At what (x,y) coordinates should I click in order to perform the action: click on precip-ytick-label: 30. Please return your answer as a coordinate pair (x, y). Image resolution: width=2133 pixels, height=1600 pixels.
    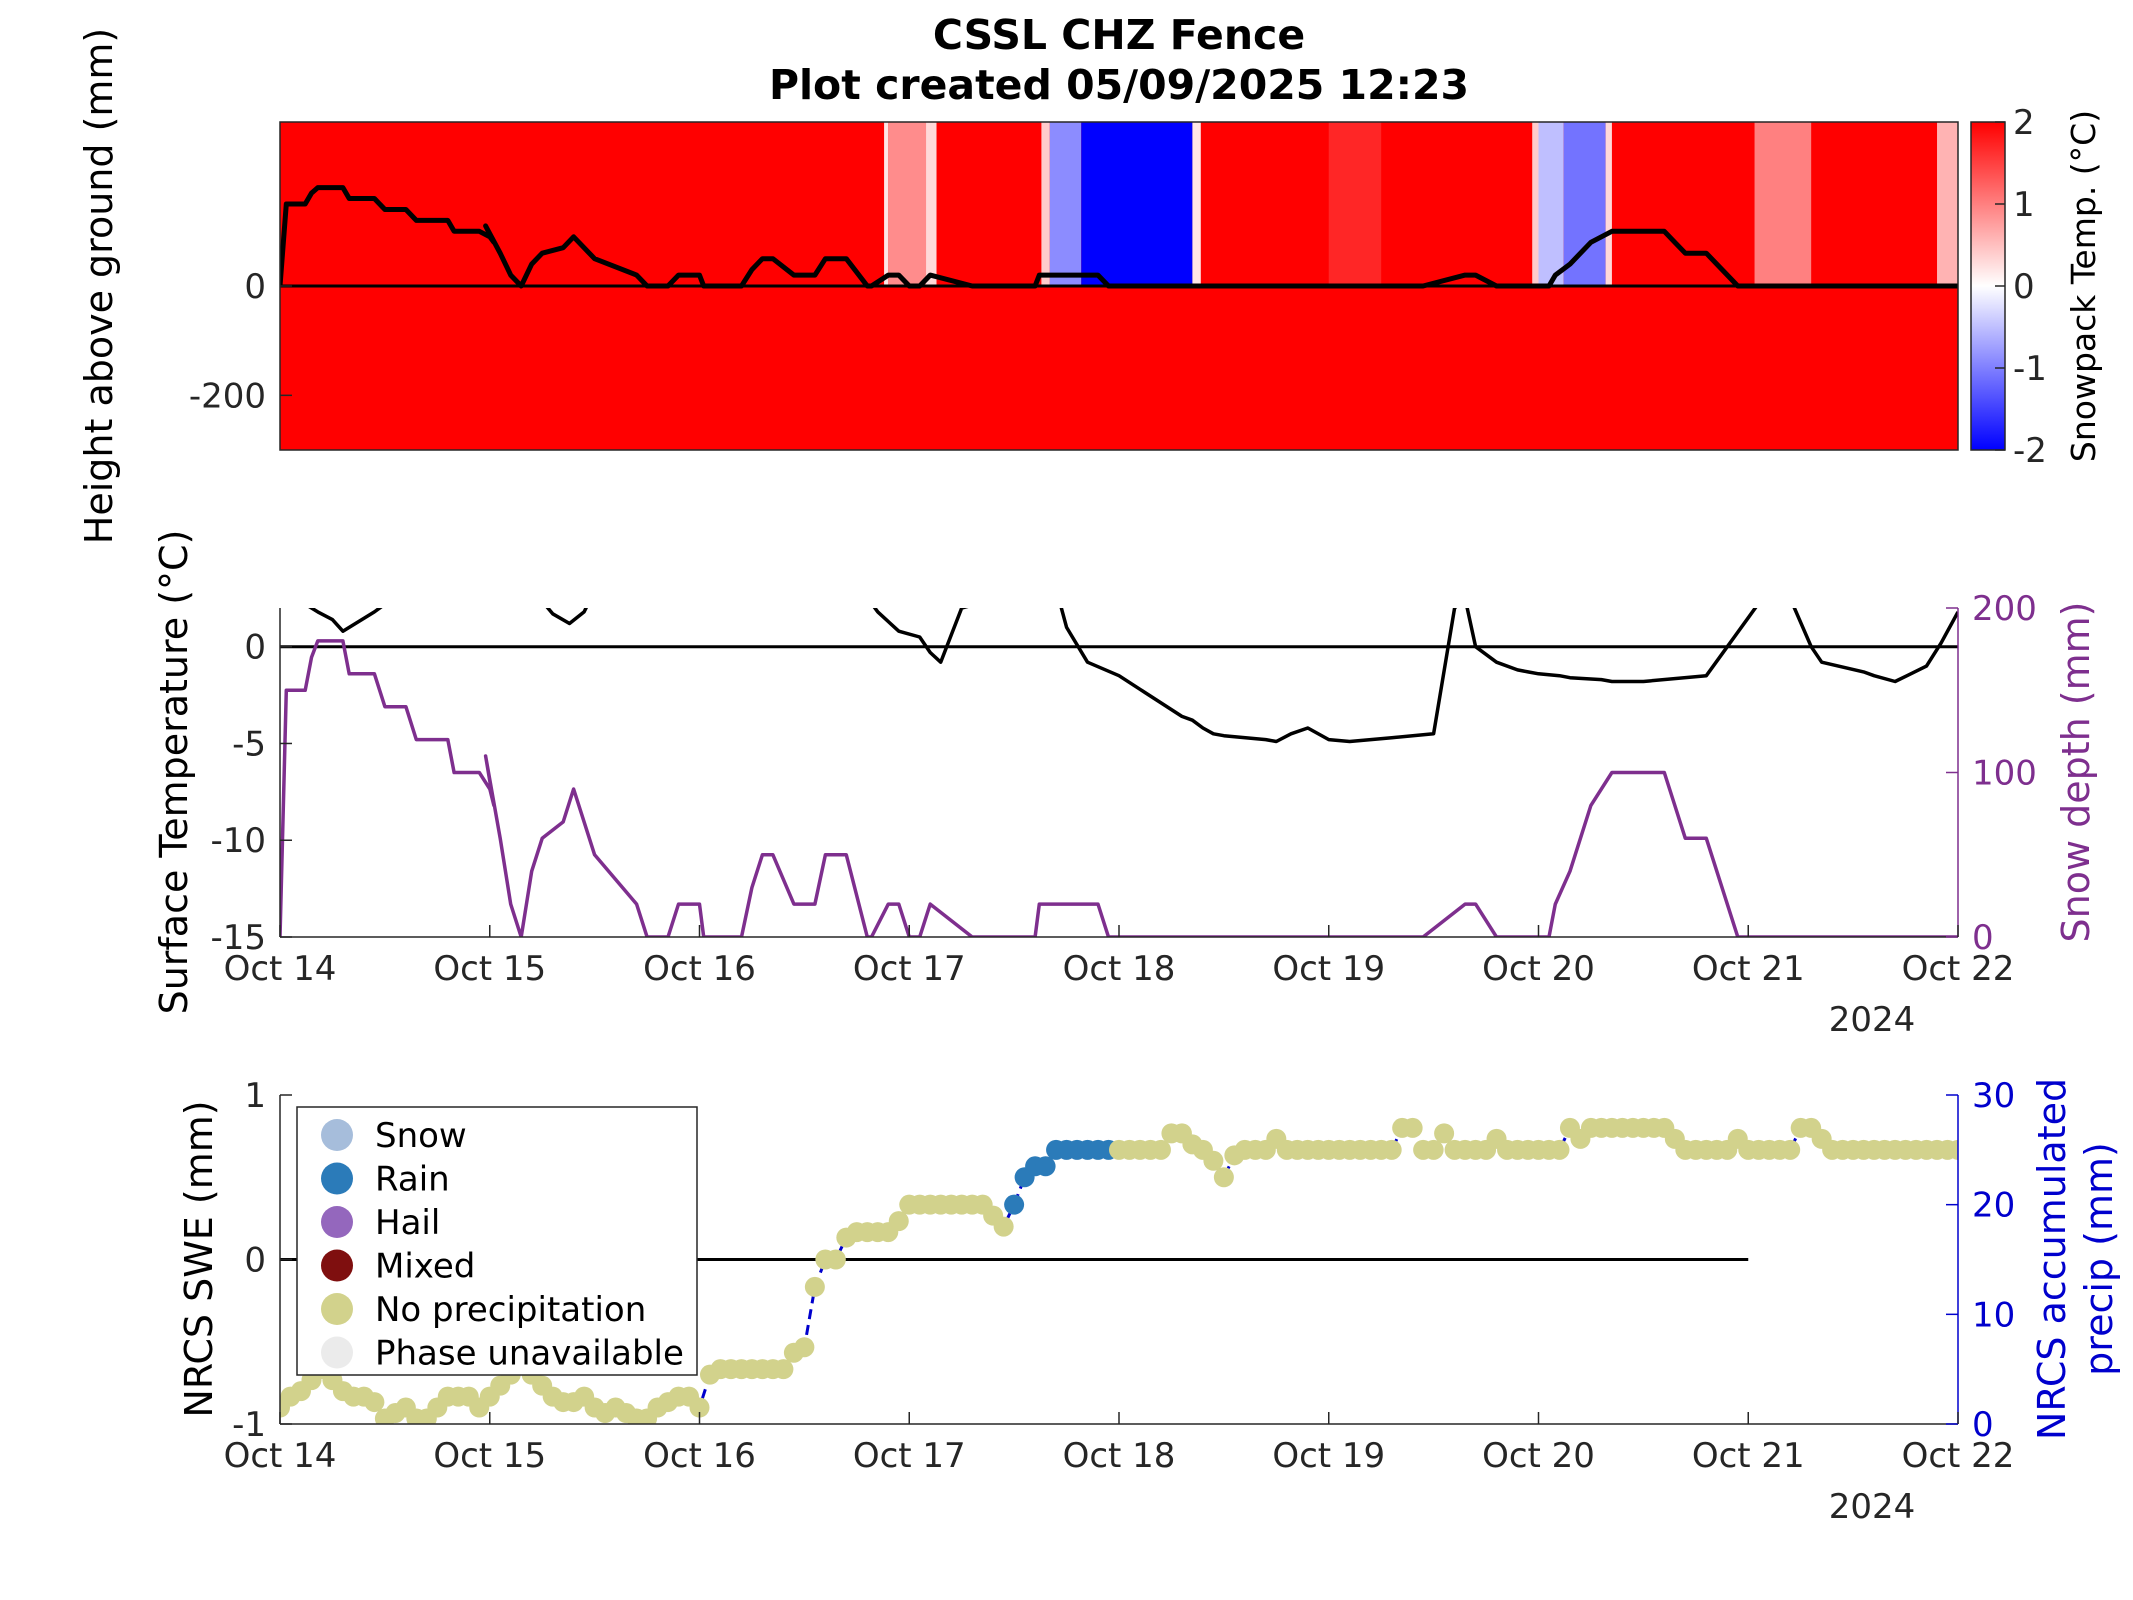
    Looking at the image, I should click on (1993, 1096).